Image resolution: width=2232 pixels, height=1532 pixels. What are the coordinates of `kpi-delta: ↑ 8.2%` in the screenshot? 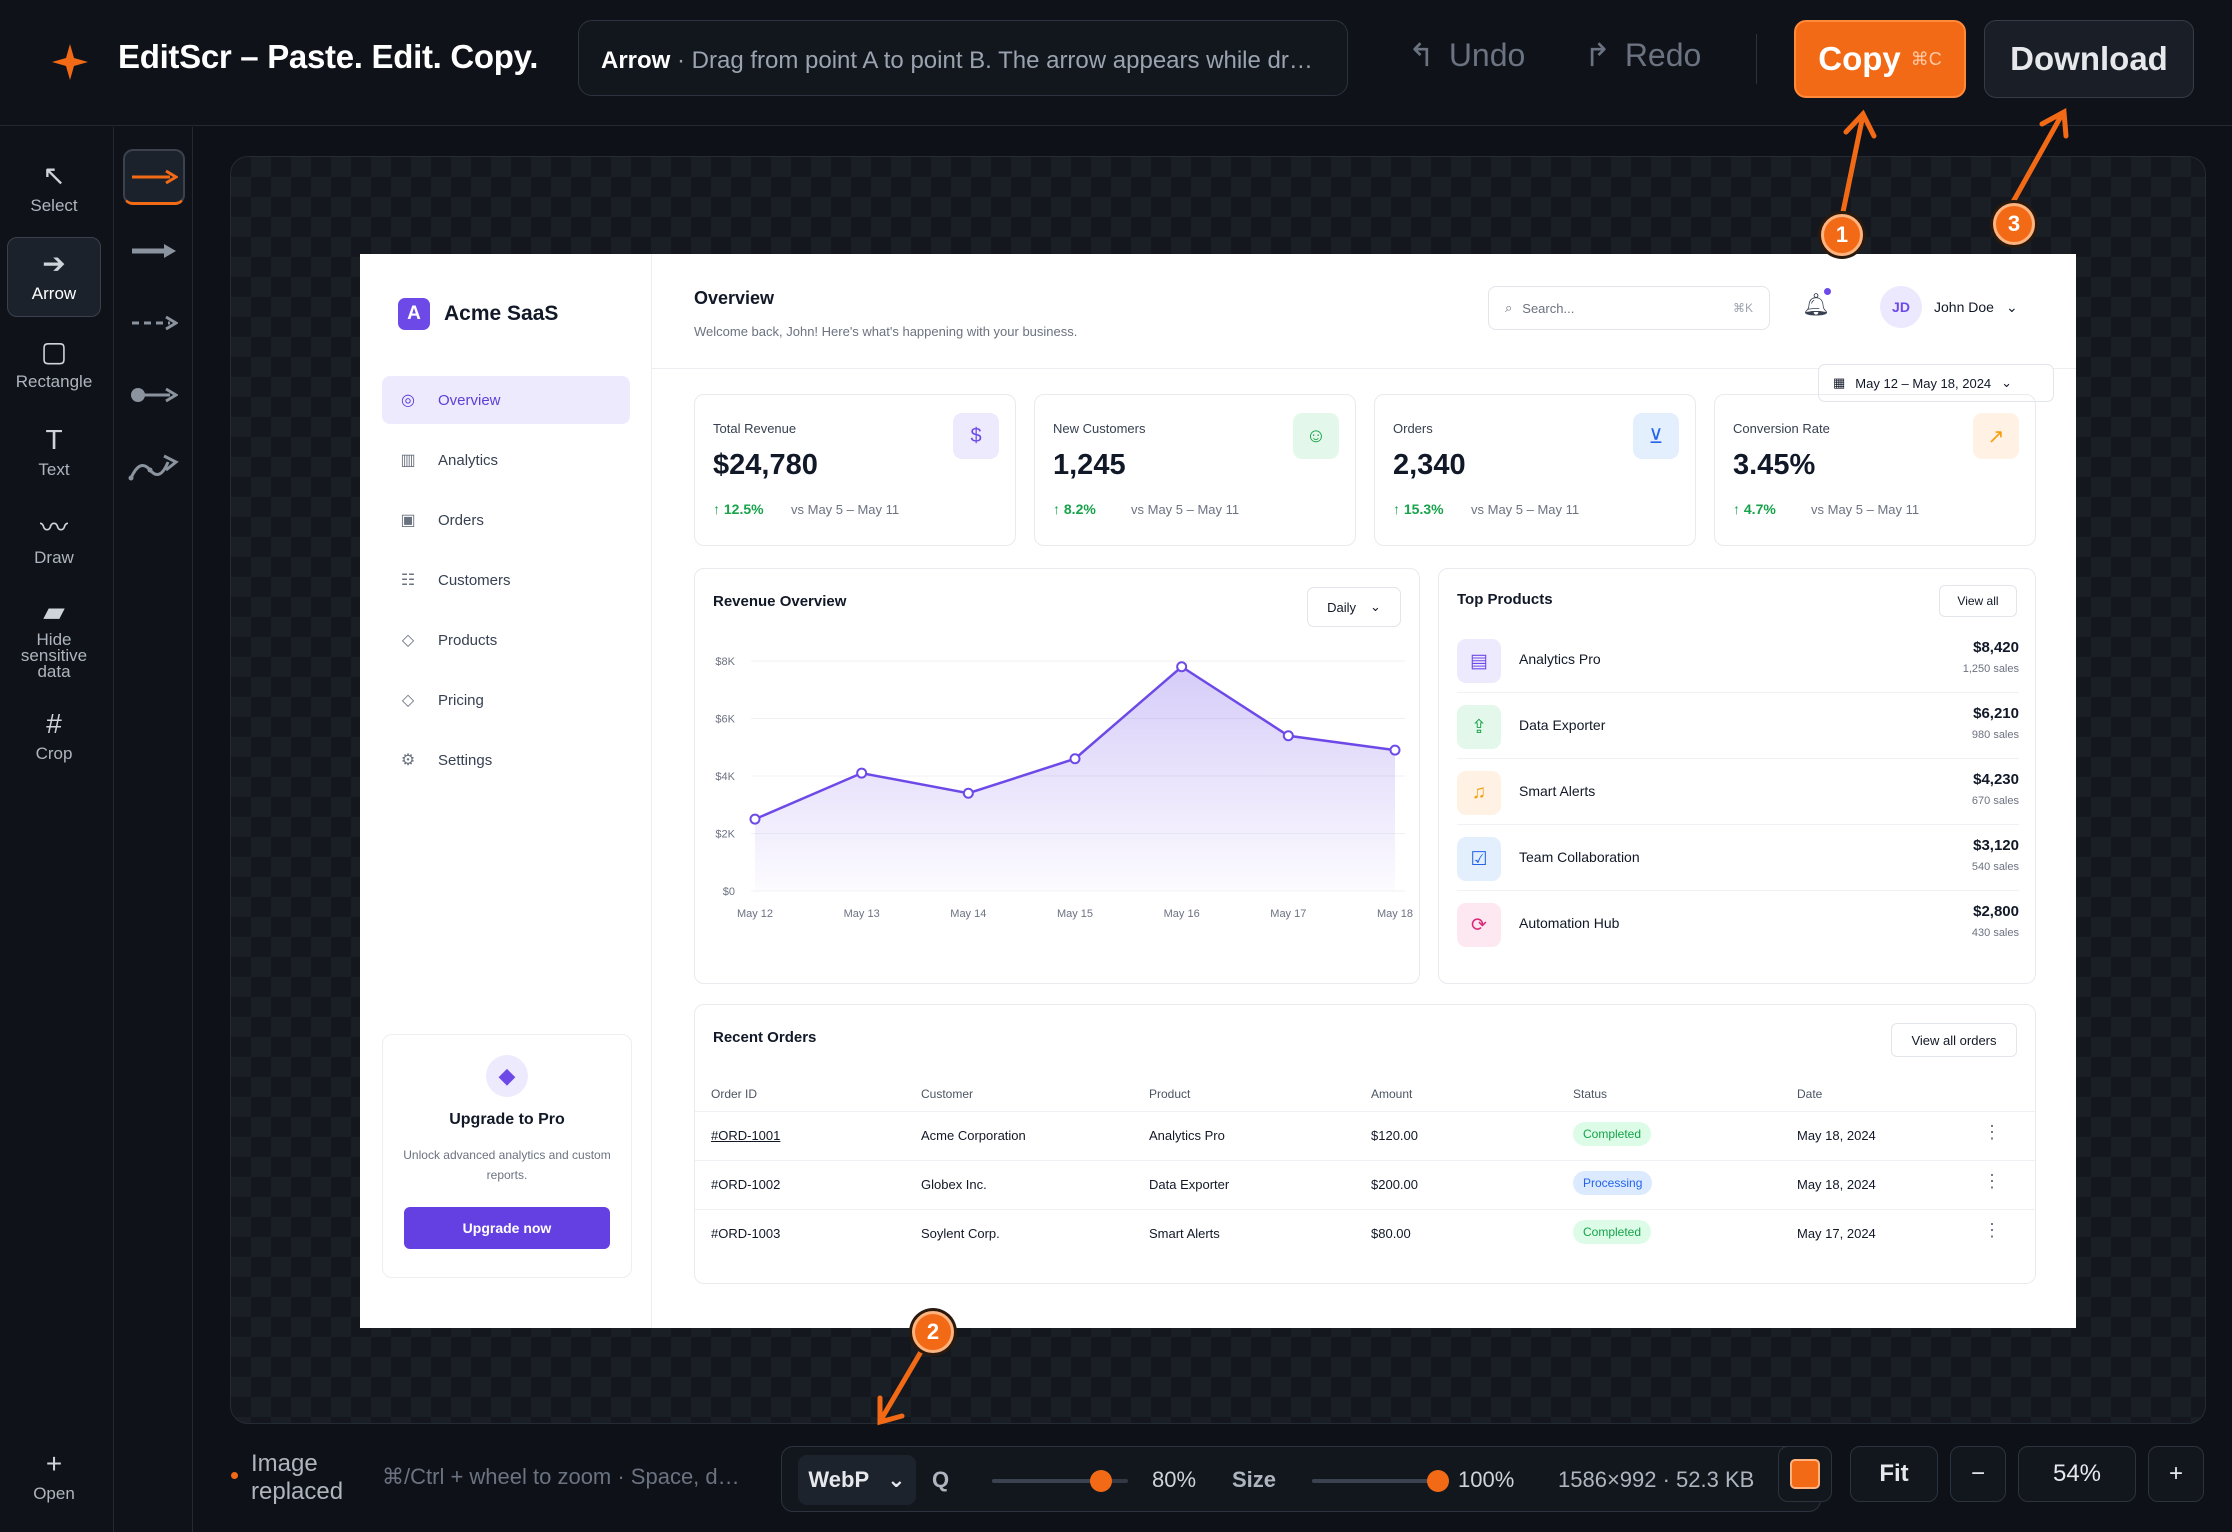 It's located at (1074, 509).